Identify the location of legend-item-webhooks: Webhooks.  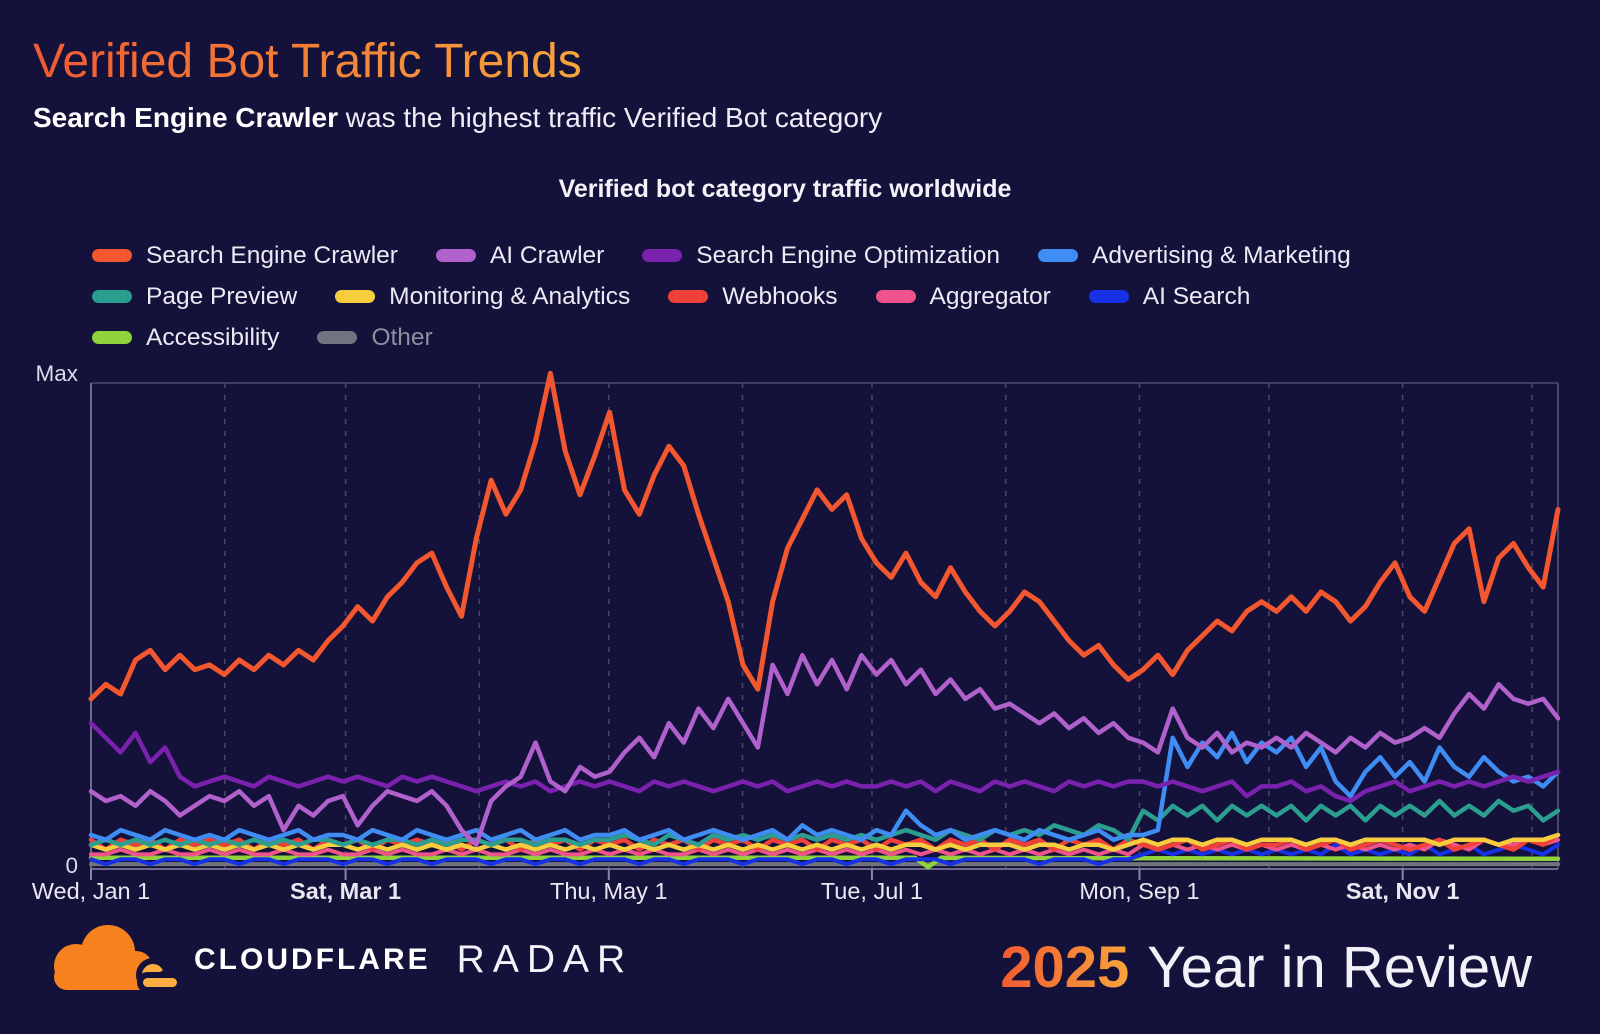
(753, 296).